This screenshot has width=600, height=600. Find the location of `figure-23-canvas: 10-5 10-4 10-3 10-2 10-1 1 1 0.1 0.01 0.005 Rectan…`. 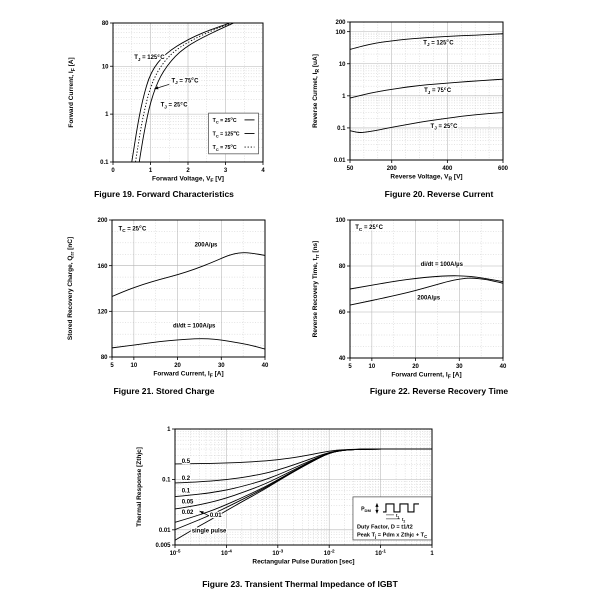

figure-23-canvas: 10-5 10-4 10-3 10-2 10-1 1 1 0.1 0.01 0.005 Rectan… is located at coordinates (285, 496).